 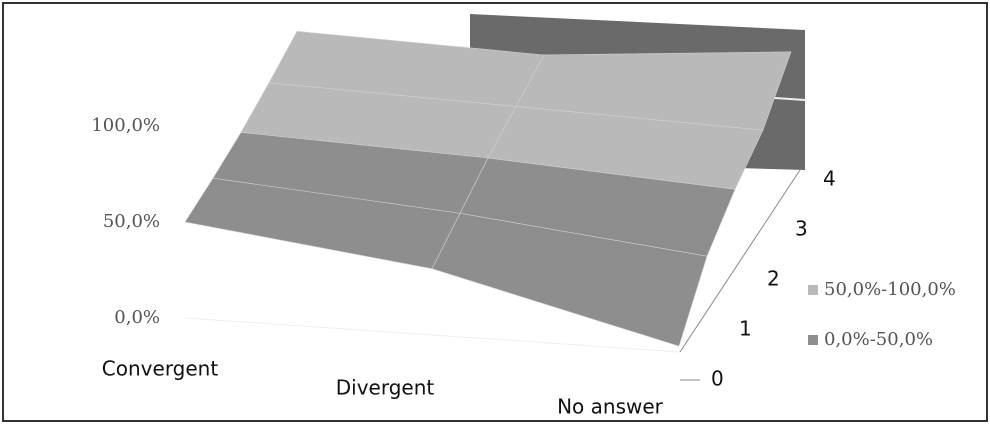 What do you see at coordinates (569, 280) in the screenshot?
I see `surface-patch` at bounding box center [569, 280].